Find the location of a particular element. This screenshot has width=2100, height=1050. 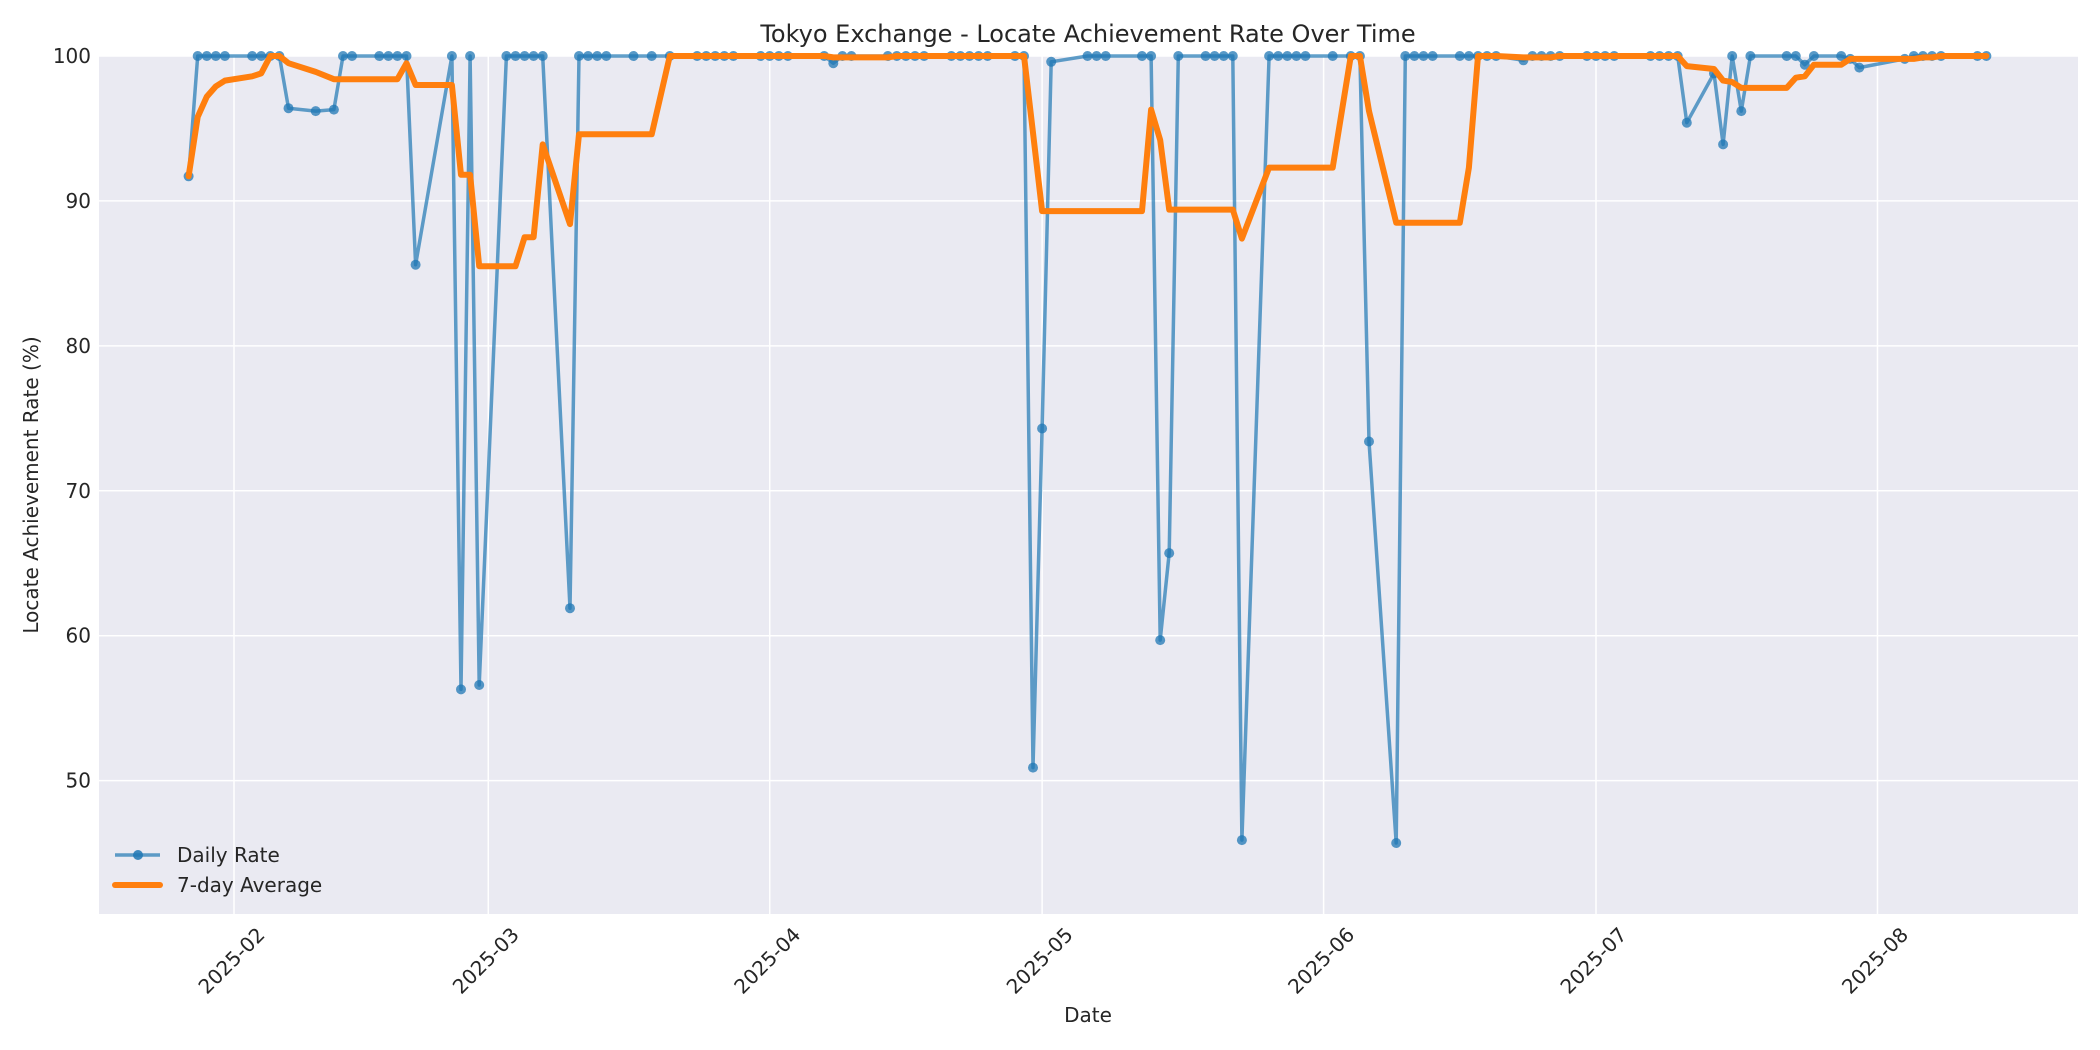

x-axis-label: Date is located at coordinates (1088, 1015).